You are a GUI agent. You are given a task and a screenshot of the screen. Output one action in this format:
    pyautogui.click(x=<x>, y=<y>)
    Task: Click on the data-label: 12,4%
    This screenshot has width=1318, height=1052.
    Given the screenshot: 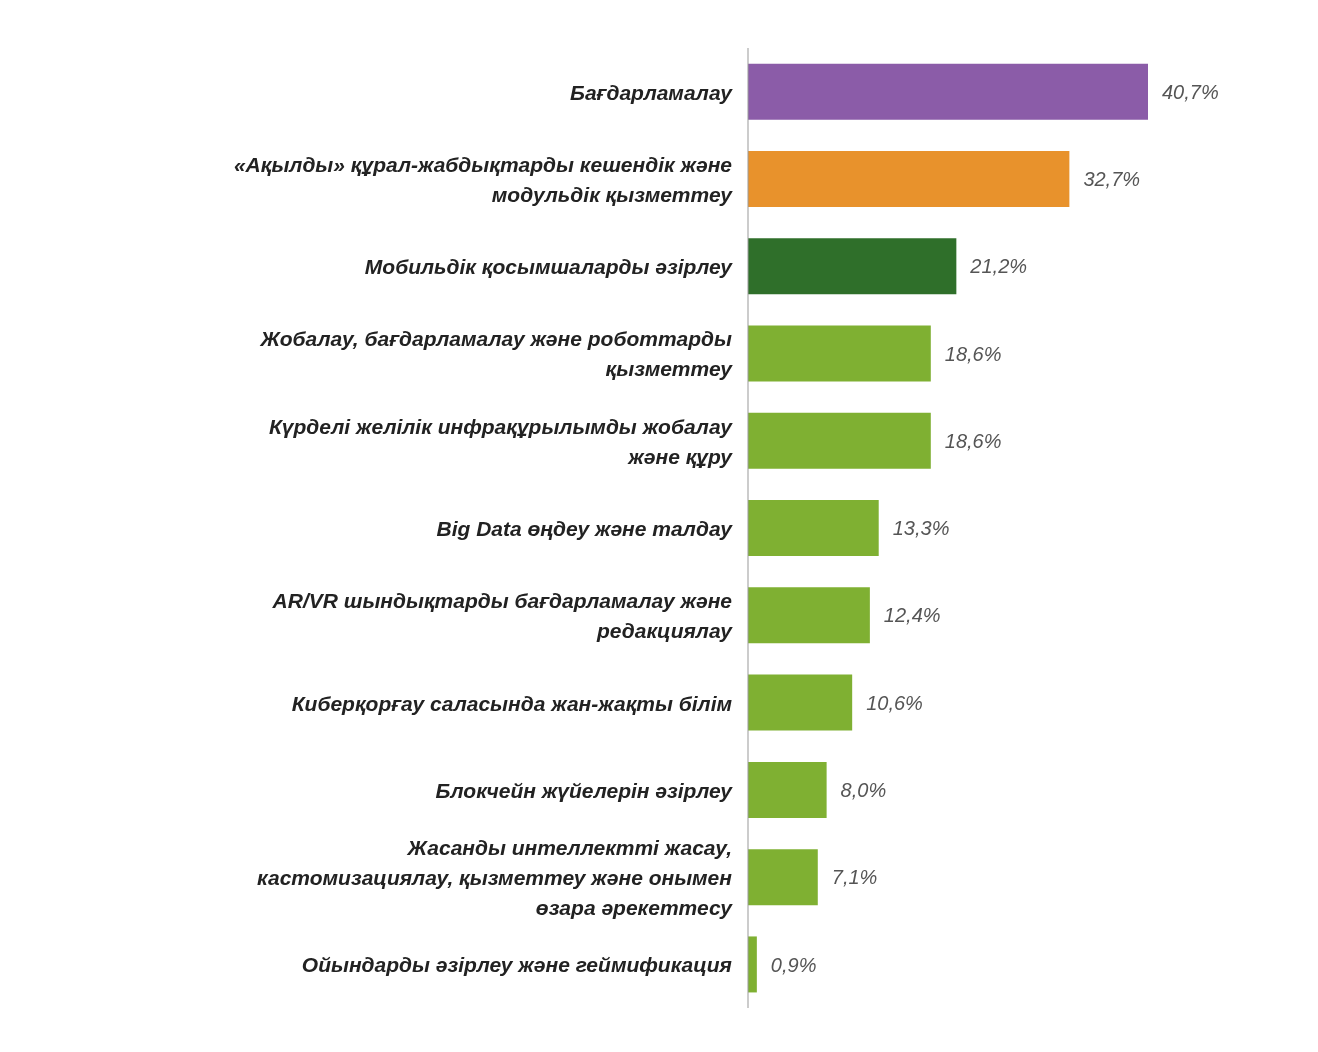 What is the action you would take?
    pyautogui.click(x=912, y=615)
    